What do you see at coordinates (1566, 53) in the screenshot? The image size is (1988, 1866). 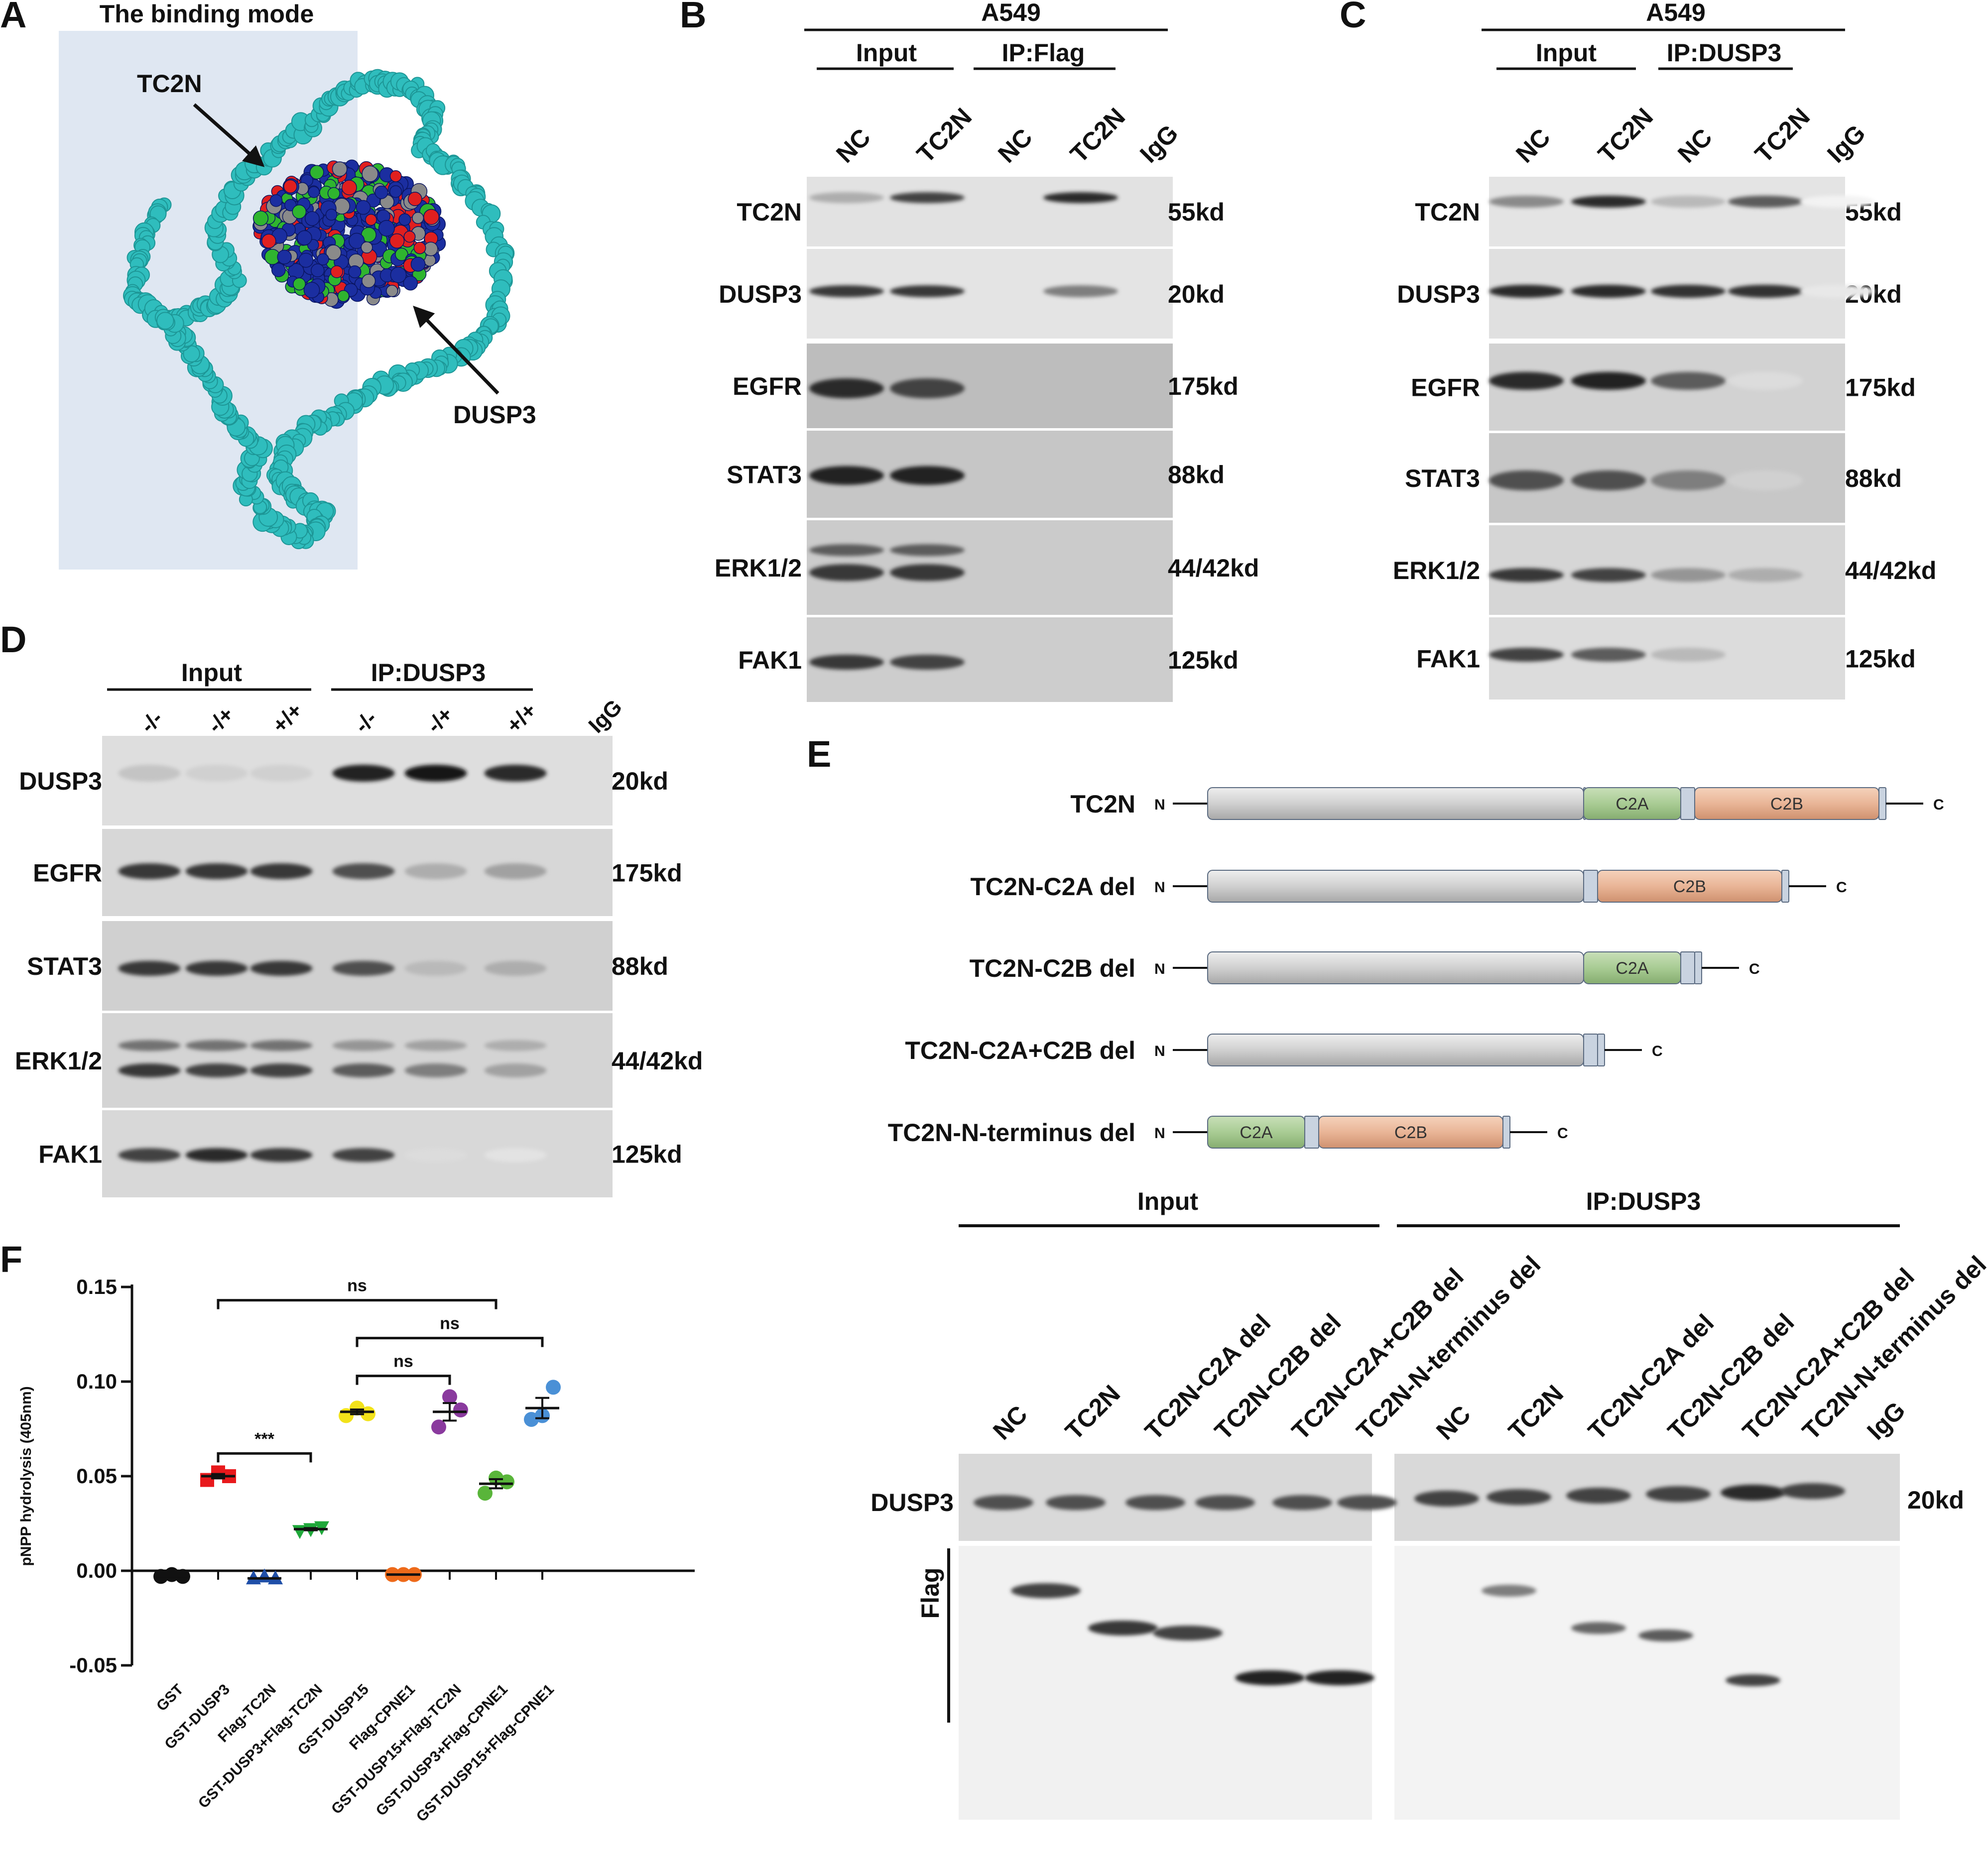 I see `panel-c-input-header: Input` at bounding box center [1566, 53].